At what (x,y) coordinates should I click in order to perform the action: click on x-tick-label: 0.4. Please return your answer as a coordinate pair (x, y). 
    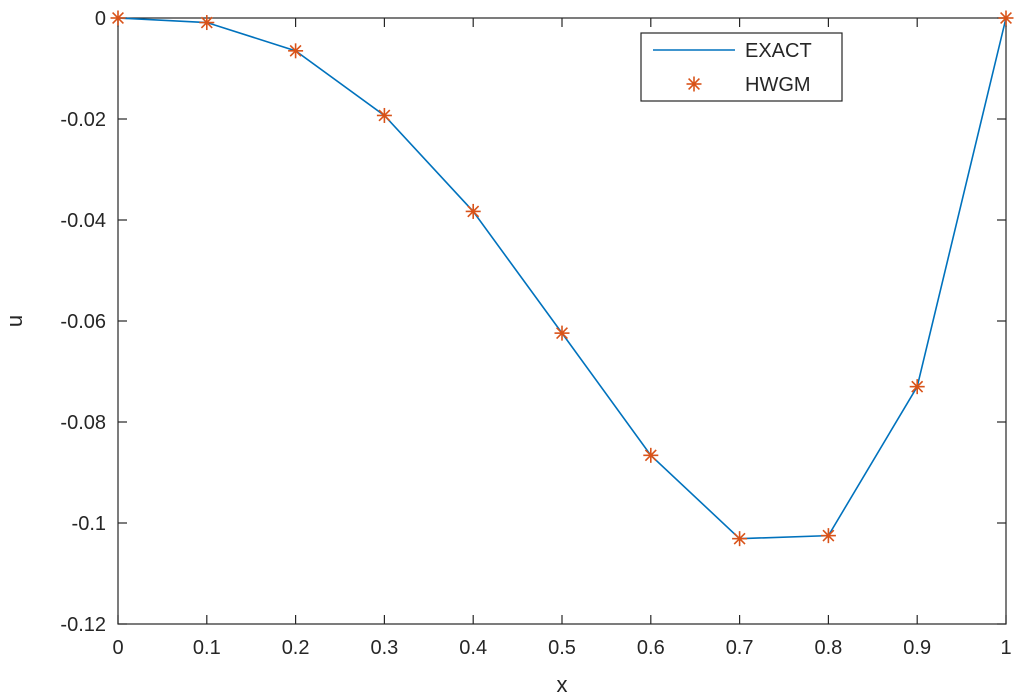
    Looking at the image, I should click on (473, 648).